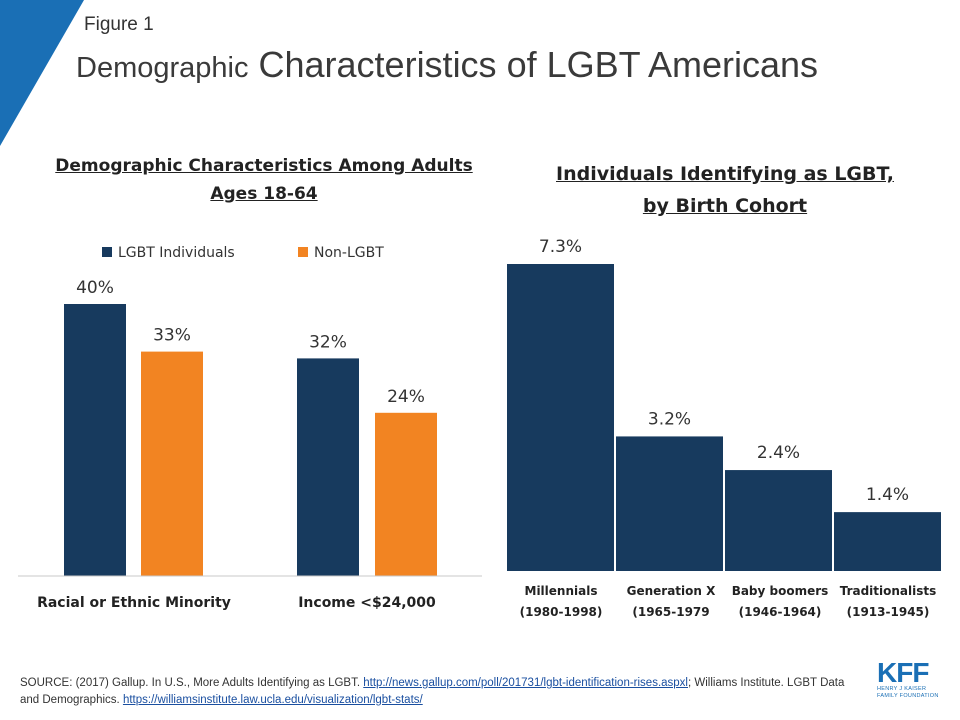  Describe the element at coordinates (903, 672) in the screenshot. I see `kff-logo-text: KFF` at that location.